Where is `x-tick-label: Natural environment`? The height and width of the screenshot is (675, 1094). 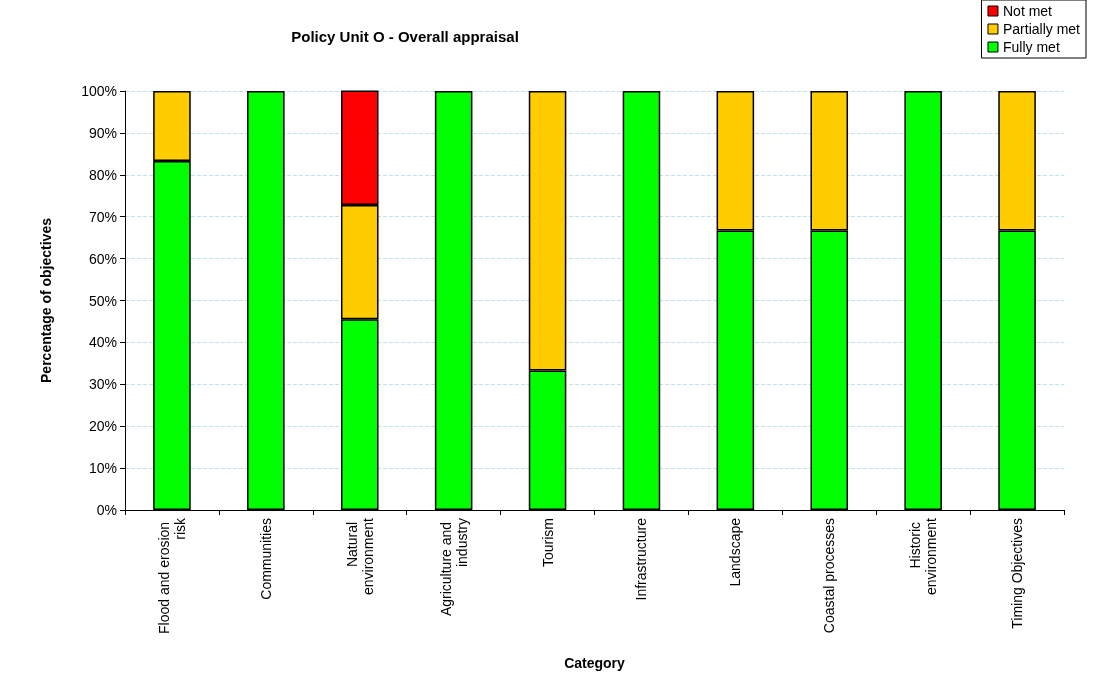
x-tick-label: Natural environment is located at coordinates (359, 556).